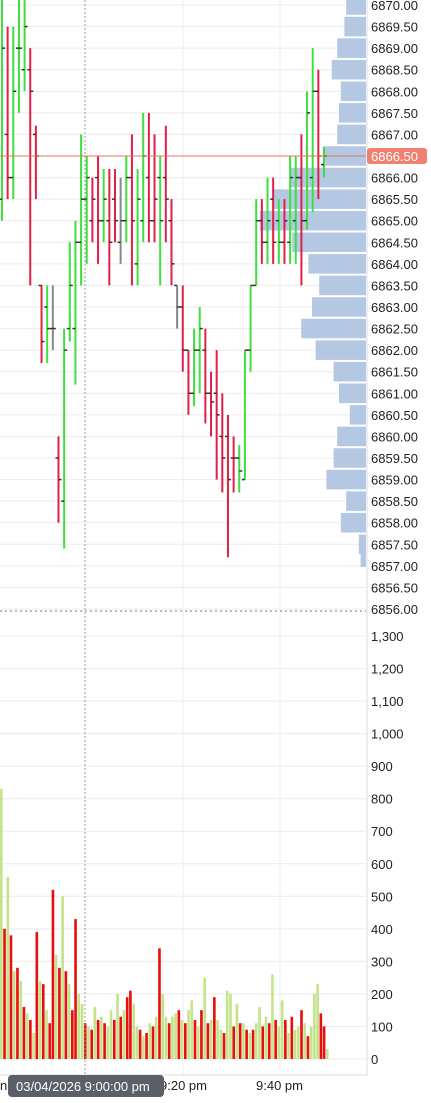 This screenshot has width=431, height=1103. Describe the element at coordinates (394, 372) in the screenshot. I see `price-tick-label: 6861.50` at that location.